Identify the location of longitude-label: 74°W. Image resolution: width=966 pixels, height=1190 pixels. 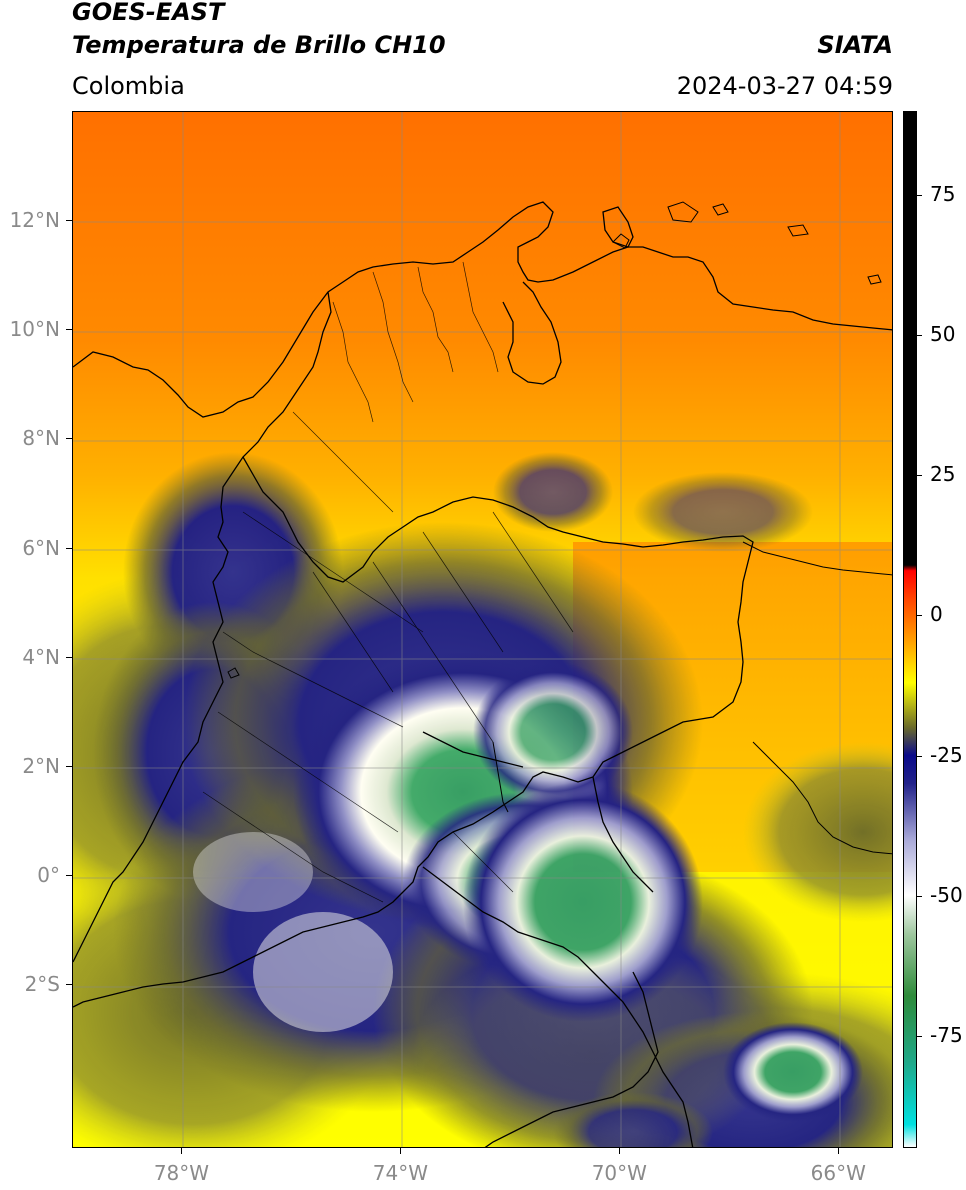
(400, 1173).